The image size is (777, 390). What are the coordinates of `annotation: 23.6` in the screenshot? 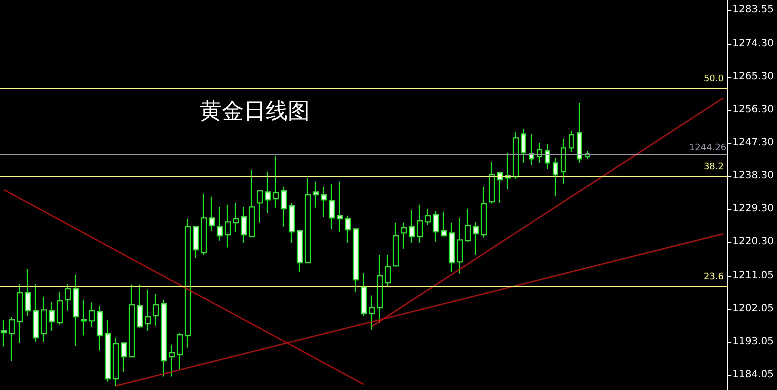 It's located at (714, 277).